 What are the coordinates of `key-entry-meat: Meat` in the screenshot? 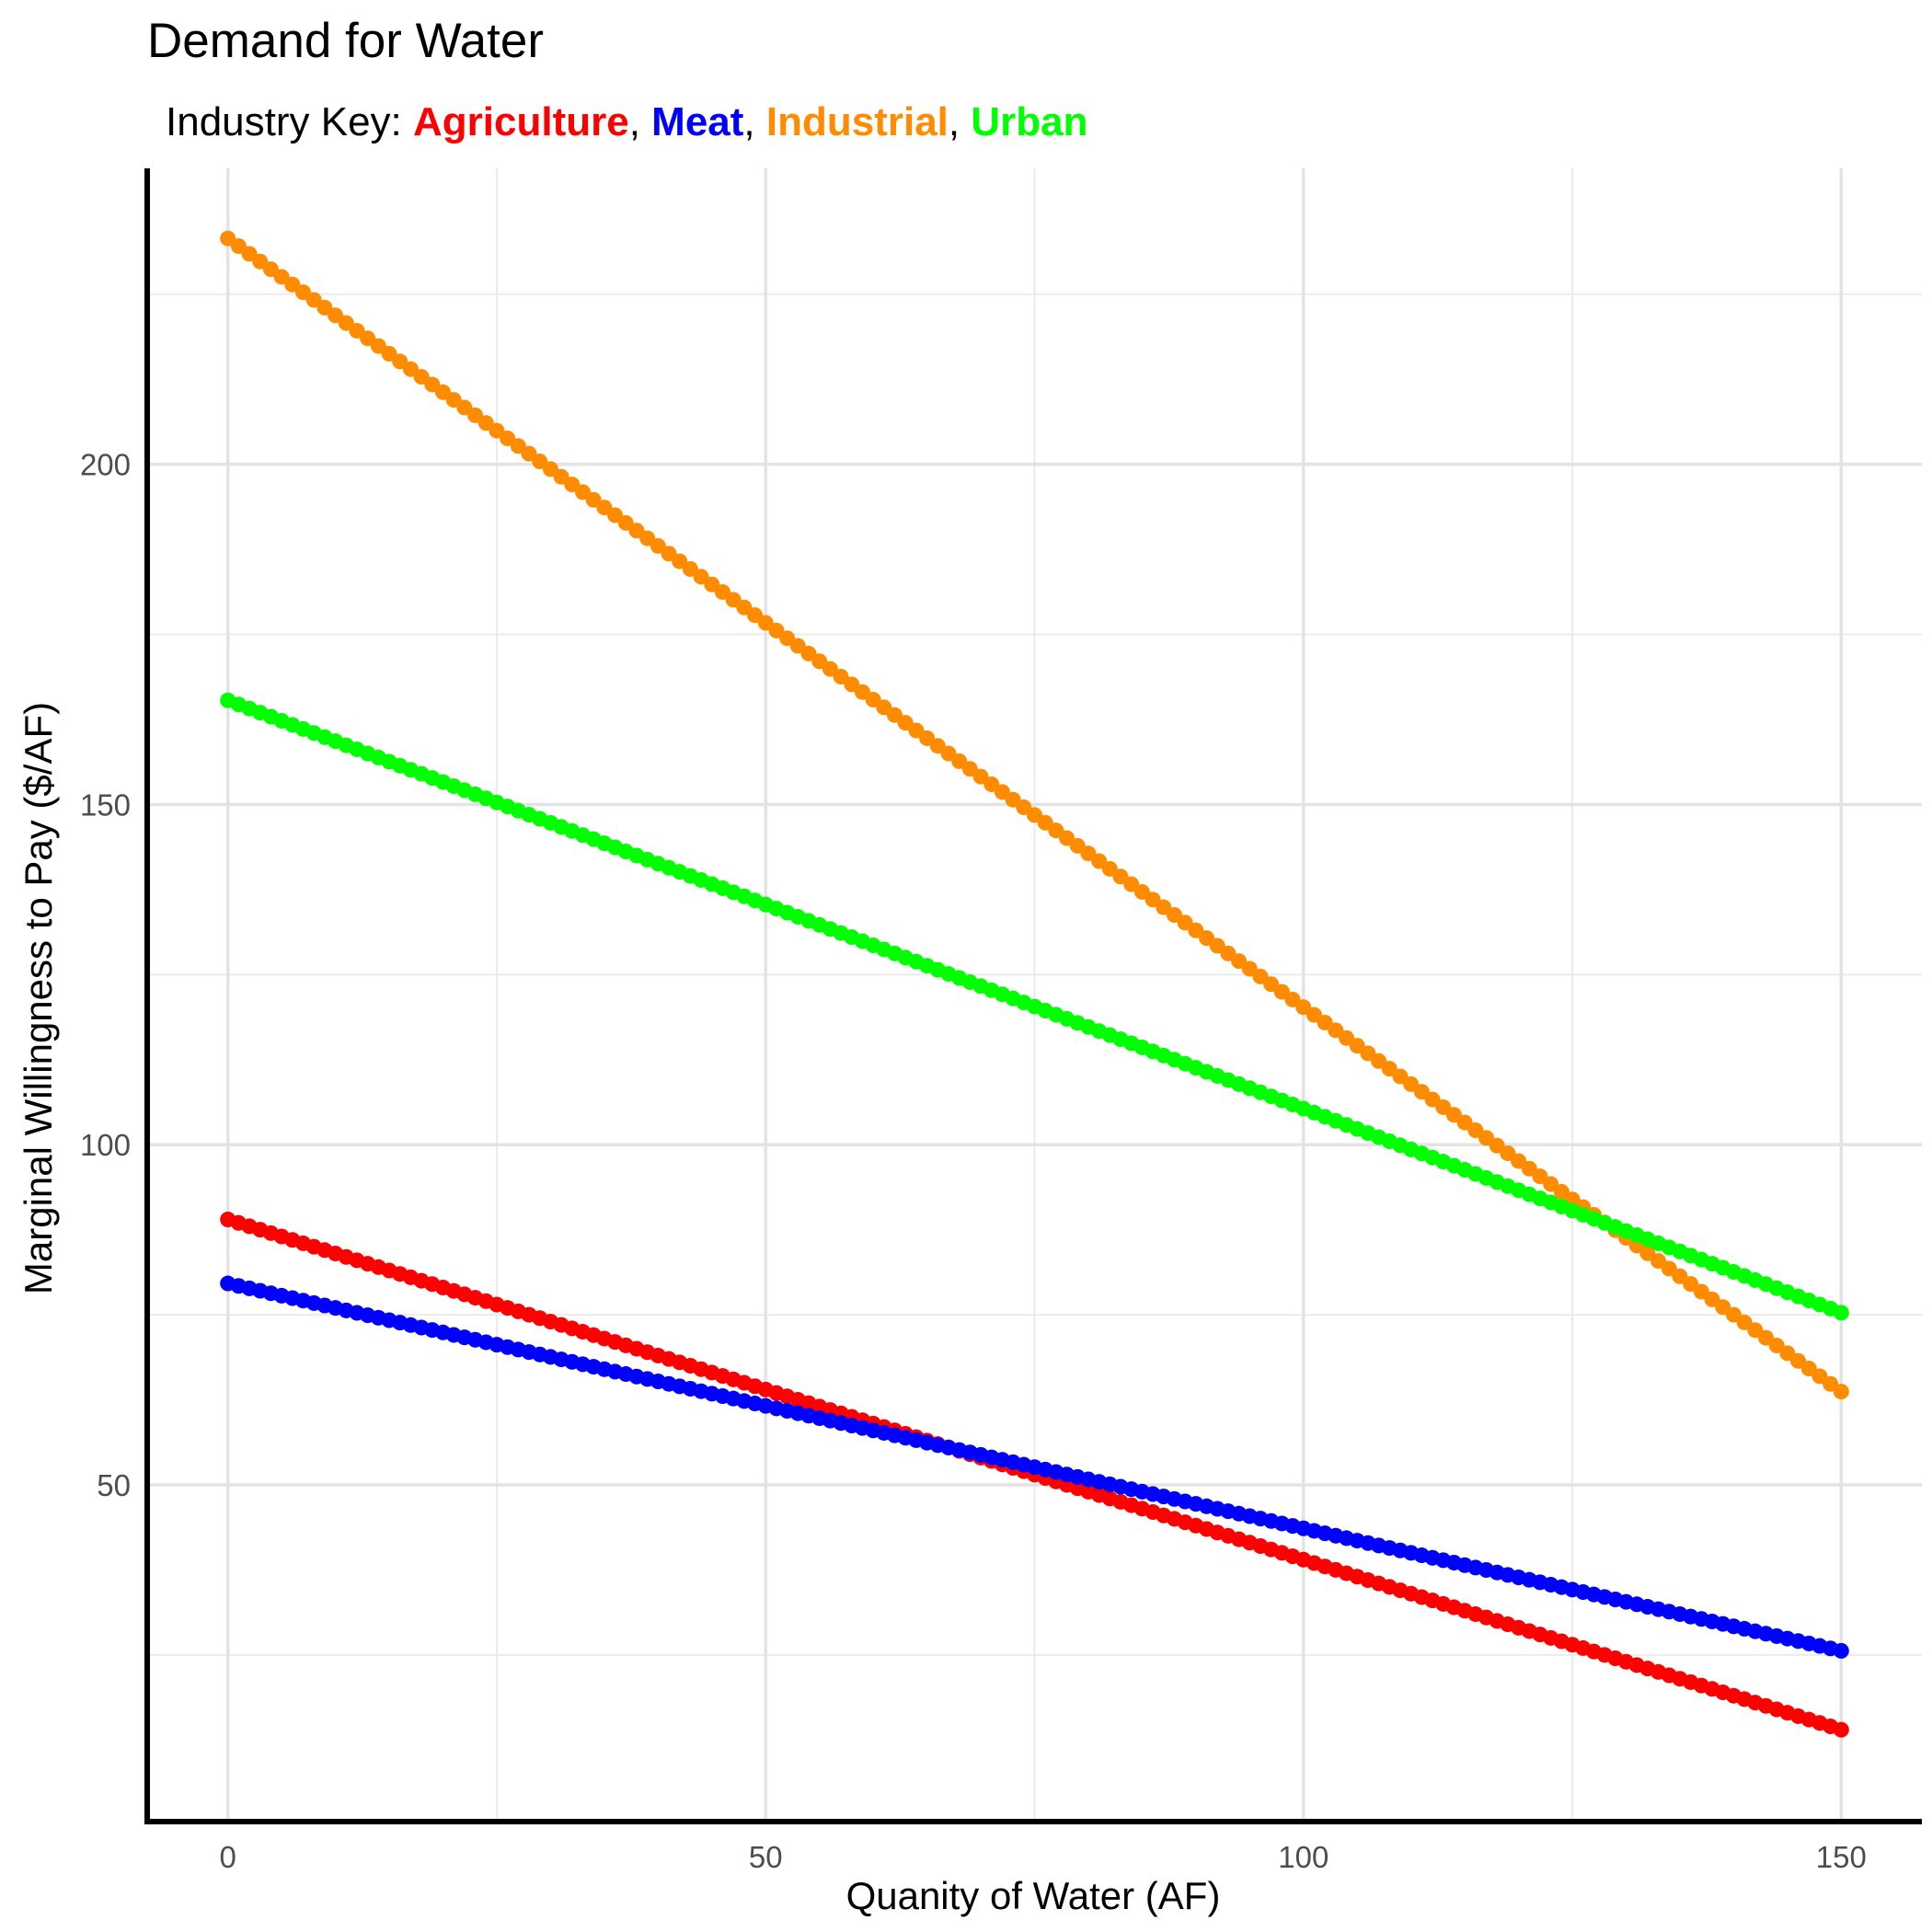 It's located at (697, 121).